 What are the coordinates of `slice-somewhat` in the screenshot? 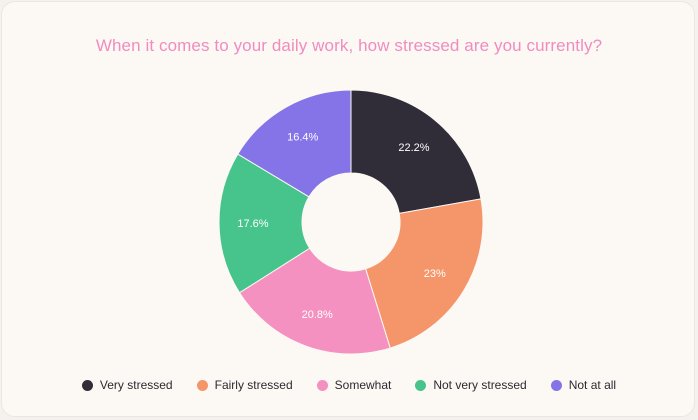 It's located at (314, 301).